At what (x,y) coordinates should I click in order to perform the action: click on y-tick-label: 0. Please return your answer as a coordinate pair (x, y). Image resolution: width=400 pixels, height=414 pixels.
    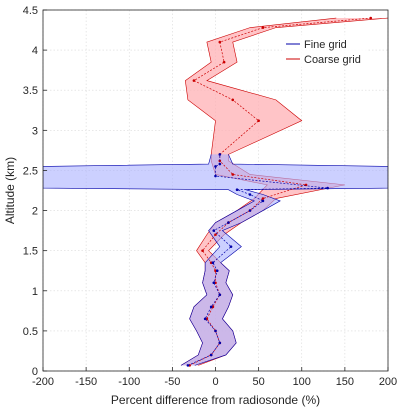
    Looking at the image, I should click on (35, 372).